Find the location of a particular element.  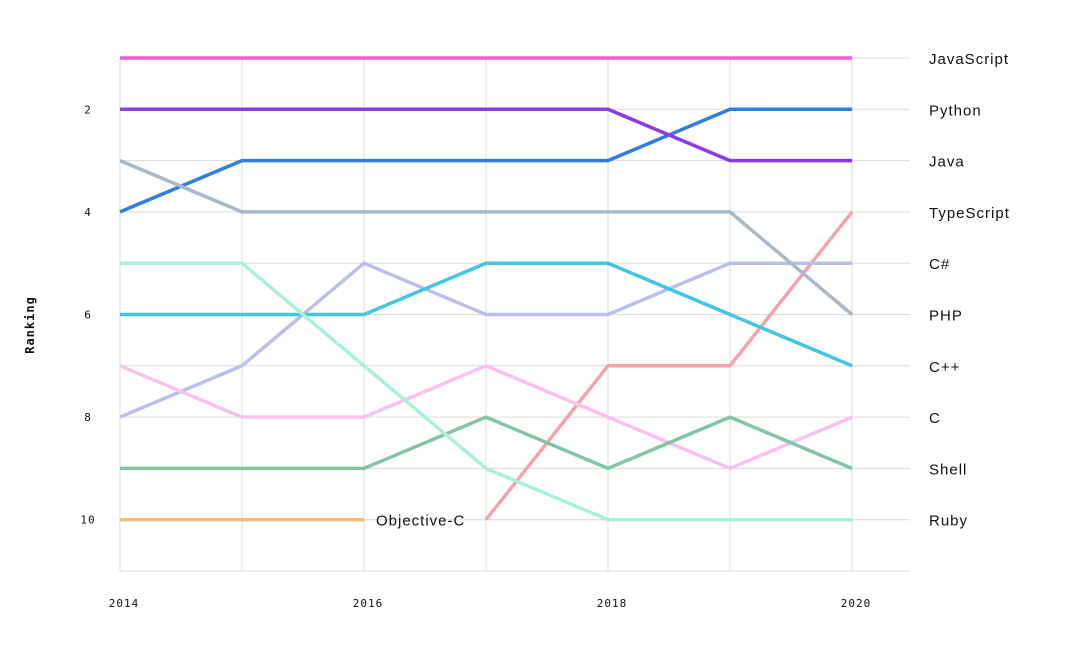

series-line-c- is located at coordinates (486, 314).